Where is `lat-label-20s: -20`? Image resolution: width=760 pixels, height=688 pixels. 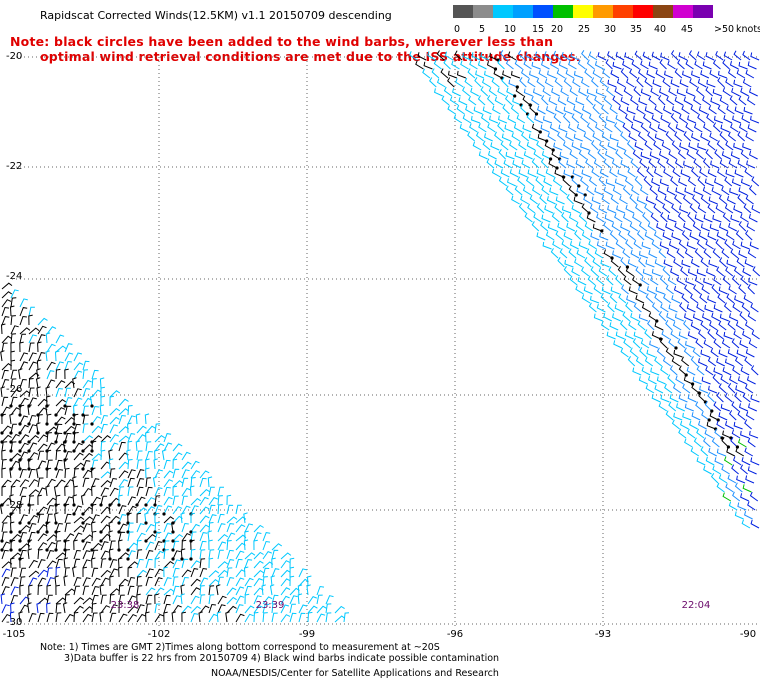 lat-label-20s: -20 is located at coordinates (14, 56).